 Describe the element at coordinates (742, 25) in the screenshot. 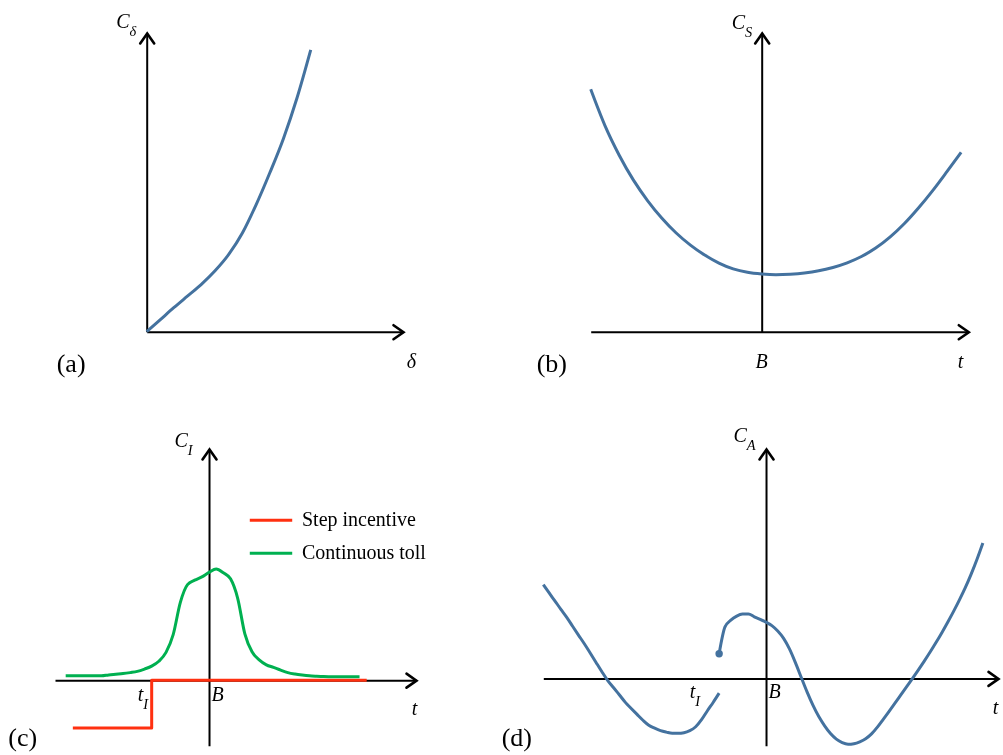

I see `y-axis-title: C$_{S}$` at that location.